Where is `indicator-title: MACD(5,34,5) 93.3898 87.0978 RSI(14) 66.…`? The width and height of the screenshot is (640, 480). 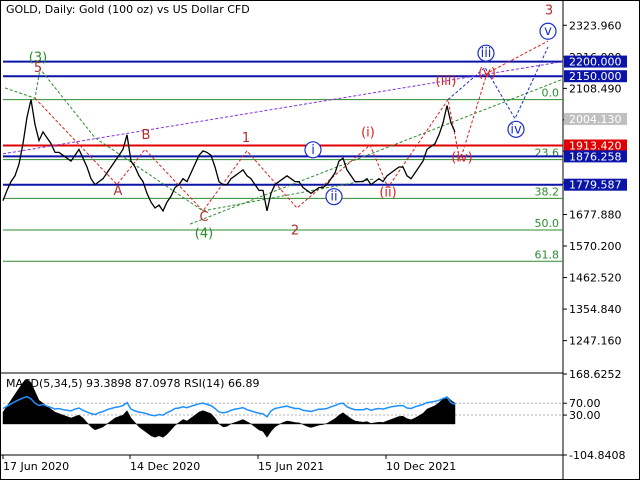 indicator-title: MACD(5,34,5) 93.3898 87.0978 RSI(14) 66.… is located at coordinates (133, 383).